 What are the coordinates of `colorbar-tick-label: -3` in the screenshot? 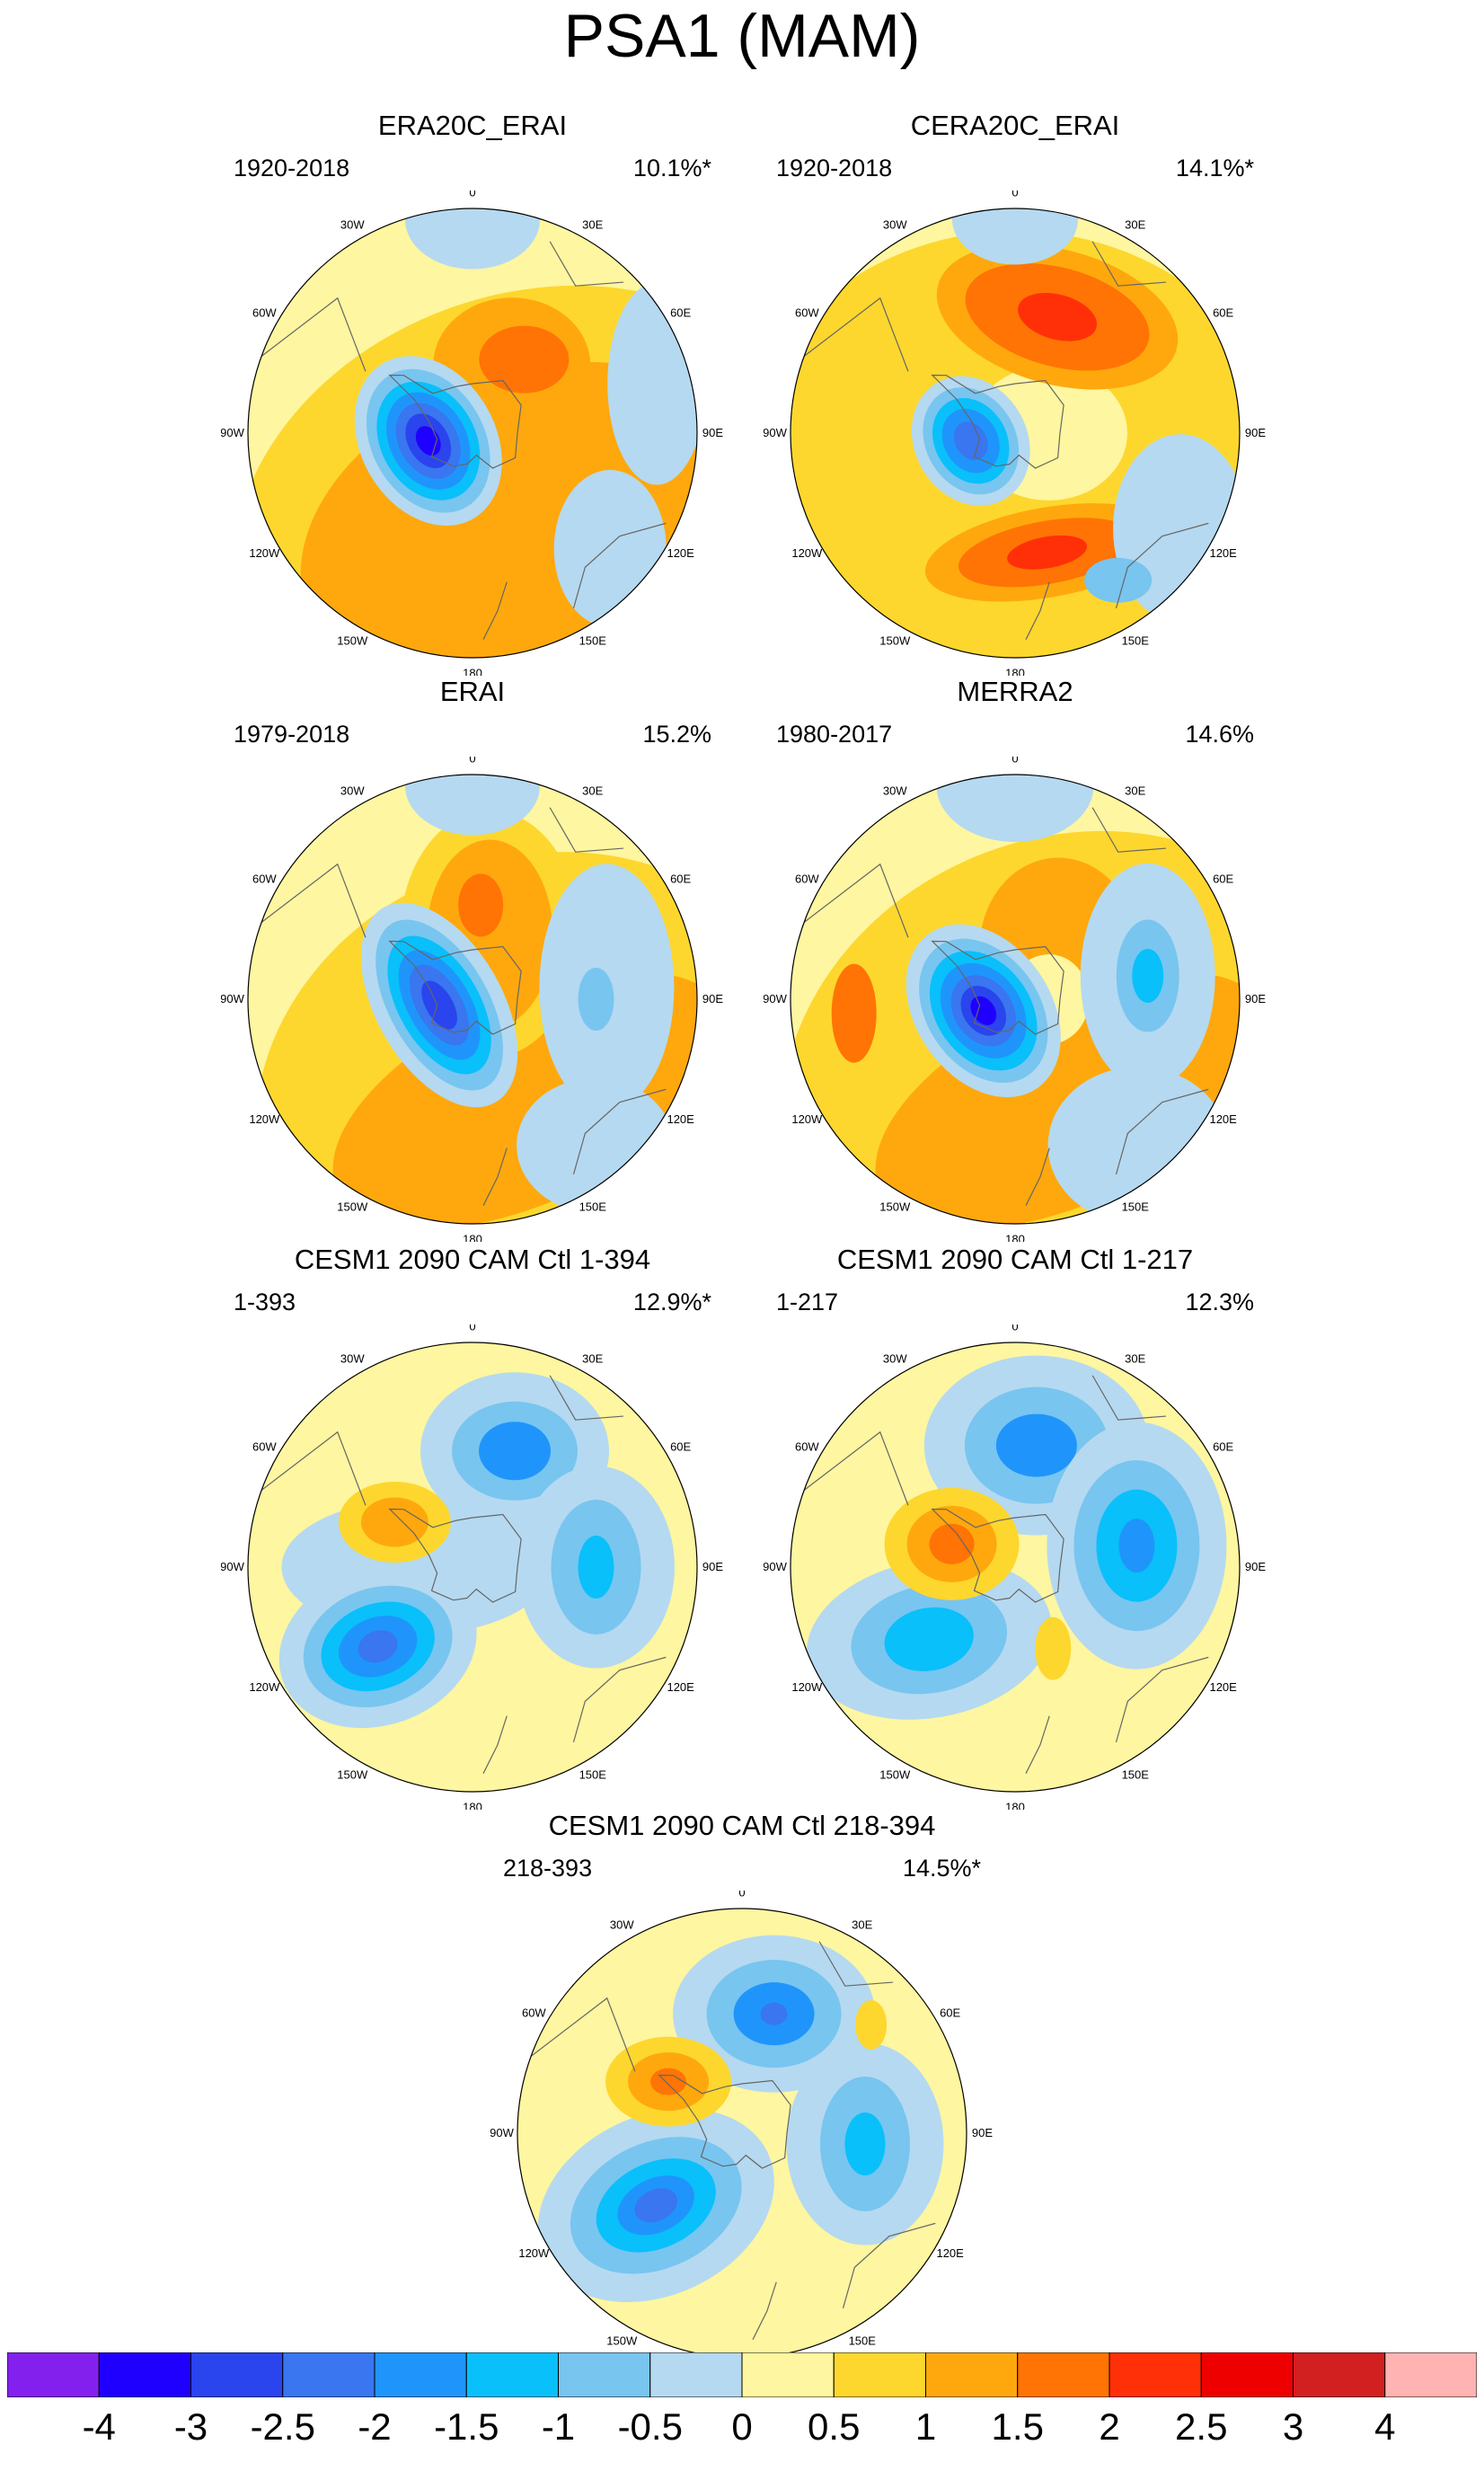 It's located at (190, 2426).